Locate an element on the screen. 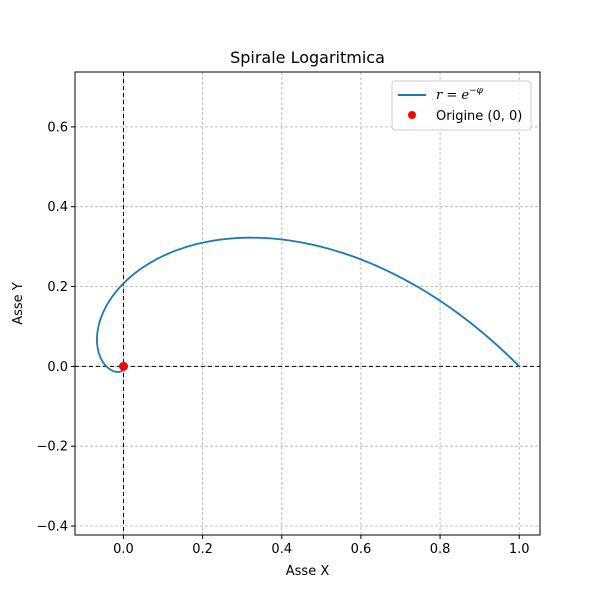 The width and height of the screenshot is (600, 600). x-tick-label: 1.0 is located at coordinates (519, 549).